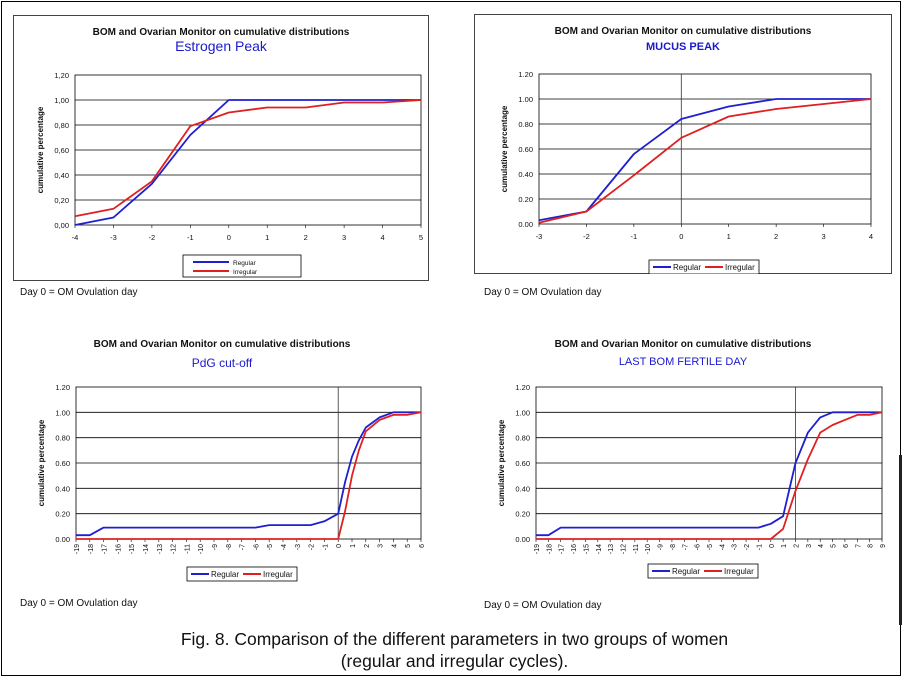  I want to click on note-chart-2: Day 0 = OM Ovulation day, so click(543, 292).